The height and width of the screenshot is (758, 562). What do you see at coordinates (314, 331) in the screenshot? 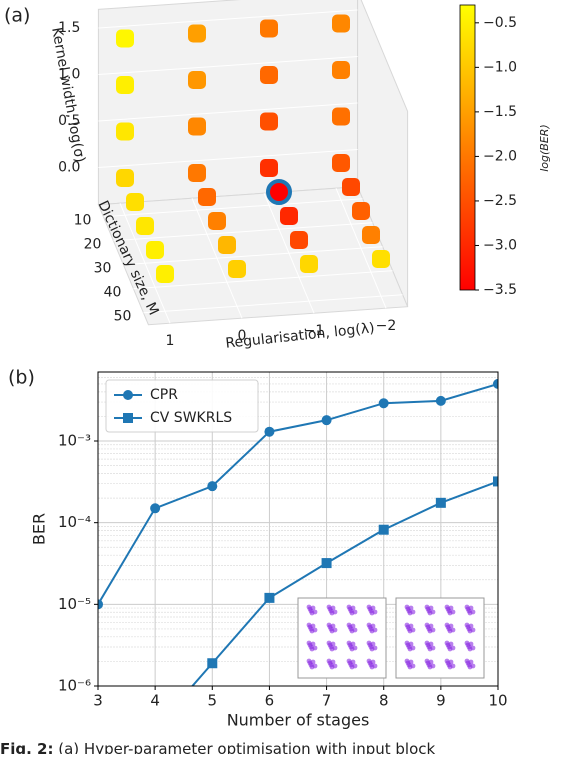
I see `x-tick-label: −1` at bounding box center [314, 331].